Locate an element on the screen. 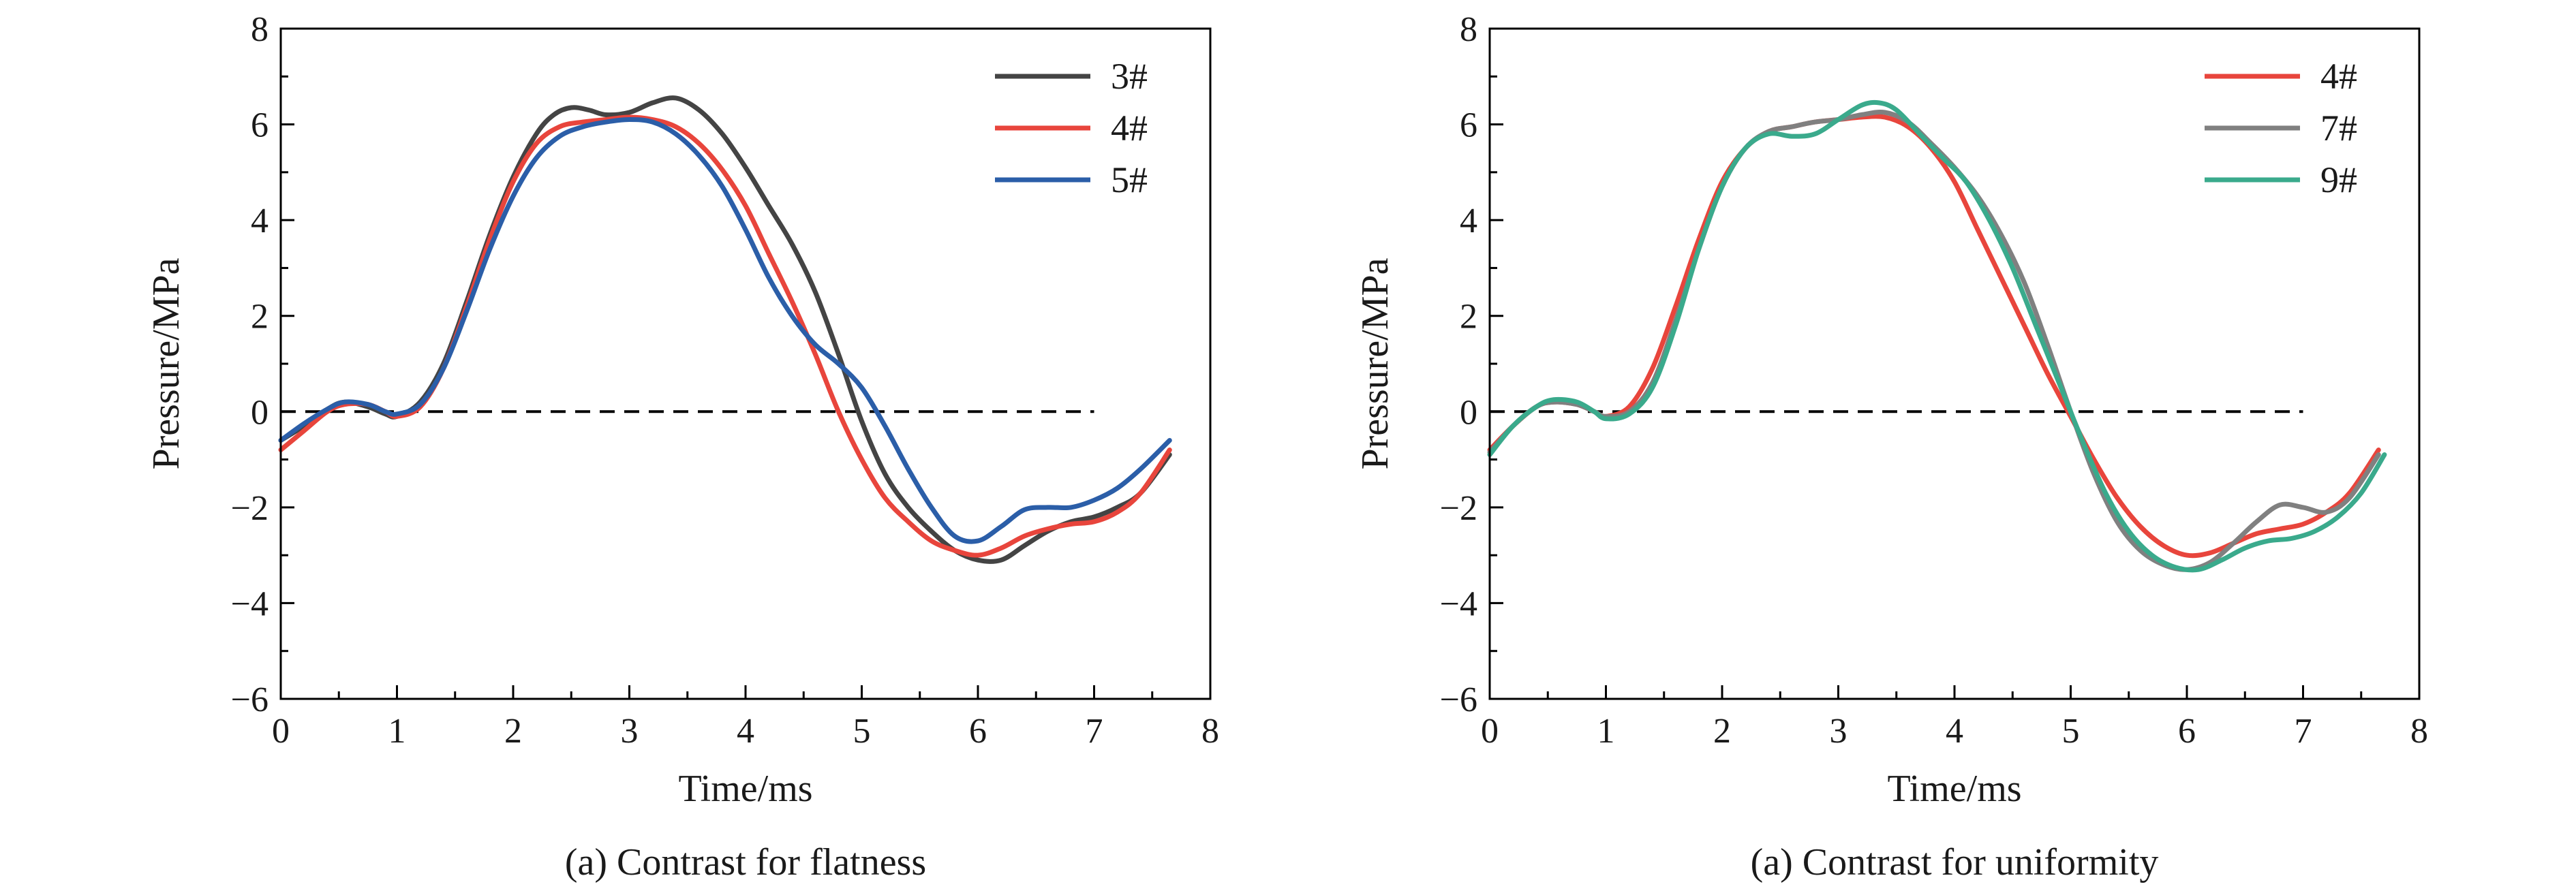  legend-label: 3# is located at coordinates (1129, 76).